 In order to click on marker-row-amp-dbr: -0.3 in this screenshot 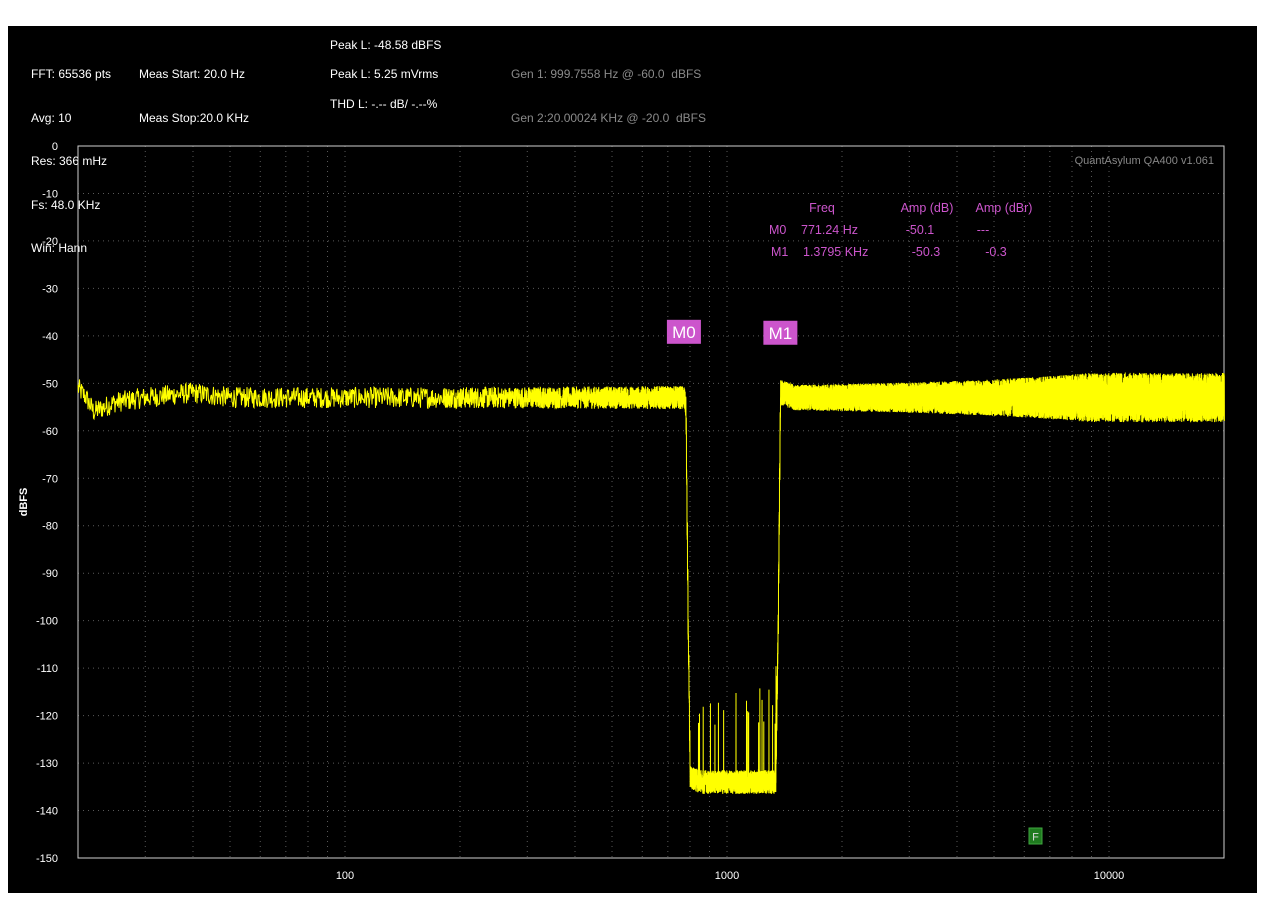, I will do `click(996, 252)`.